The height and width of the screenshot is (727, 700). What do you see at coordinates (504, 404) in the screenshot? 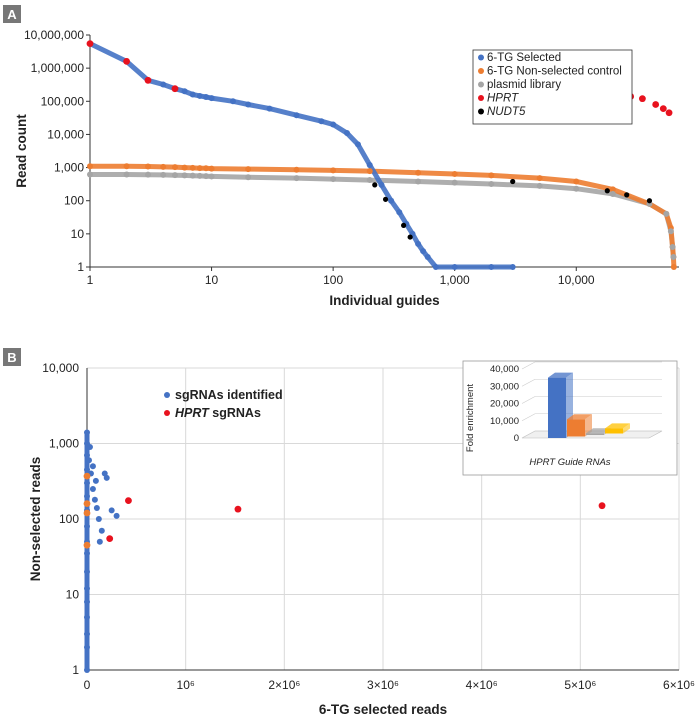
I see `inset-y-tick: 20,000` at bounding box center [504, 404].